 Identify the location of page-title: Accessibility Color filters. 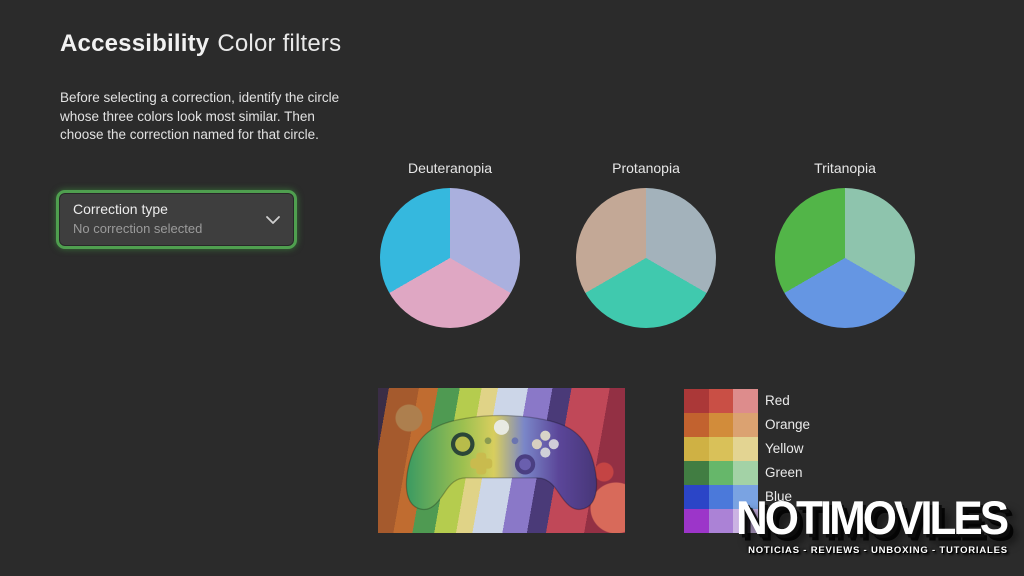
(200, 44).